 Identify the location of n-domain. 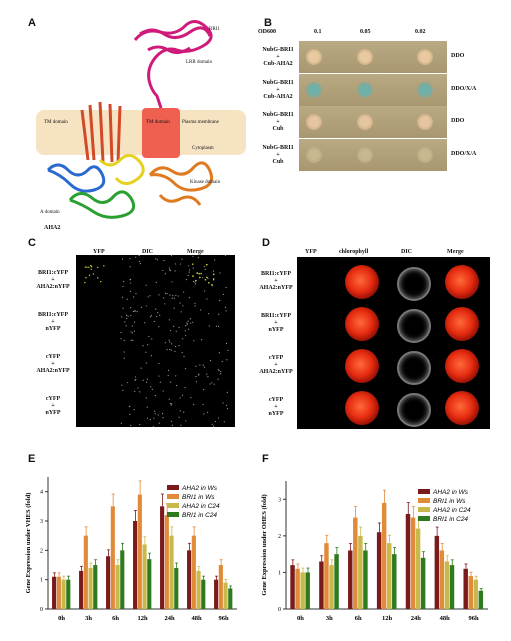
(76, 178).